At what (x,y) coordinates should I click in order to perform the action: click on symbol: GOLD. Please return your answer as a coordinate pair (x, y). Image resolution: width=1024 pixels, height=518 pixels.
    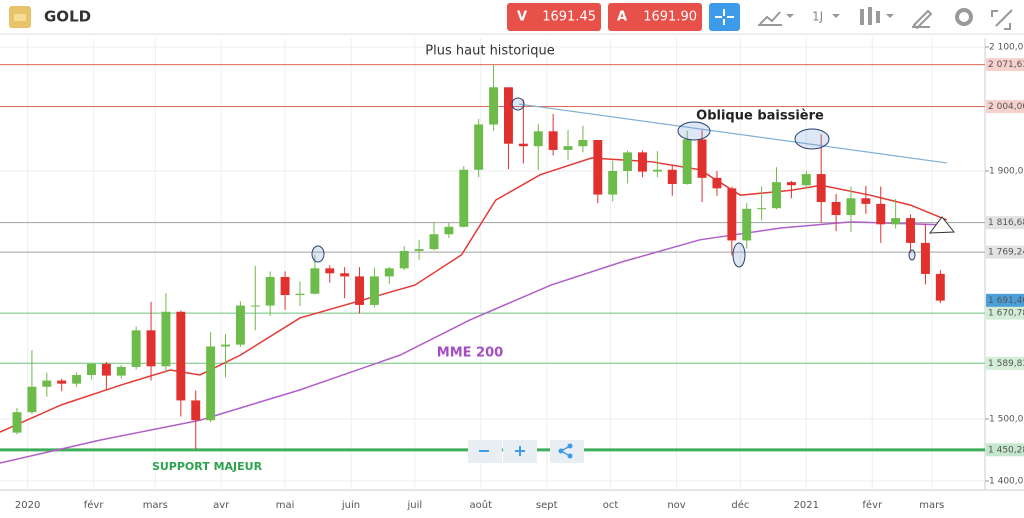
    Looking at the image, I should click on (67, 17).